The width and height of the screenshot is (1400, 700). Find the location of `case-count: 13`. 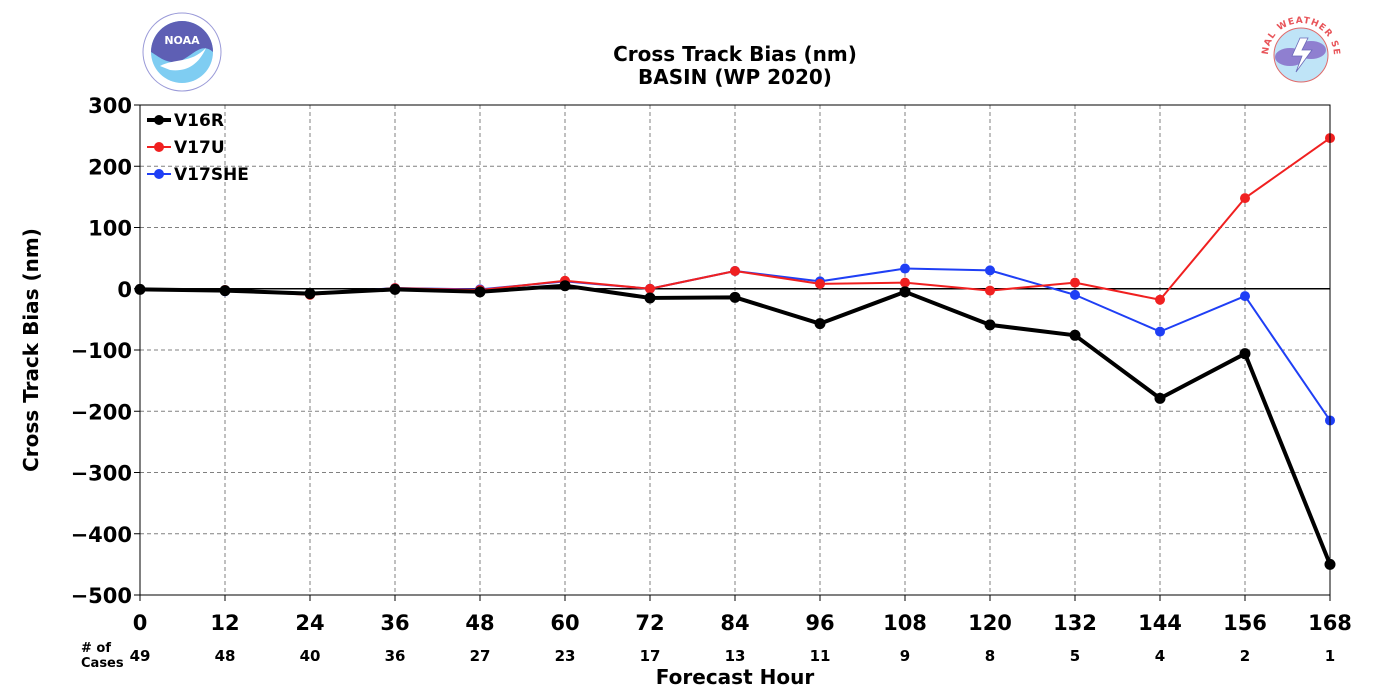

case-count: 13 is located at coordinates (735, 656).